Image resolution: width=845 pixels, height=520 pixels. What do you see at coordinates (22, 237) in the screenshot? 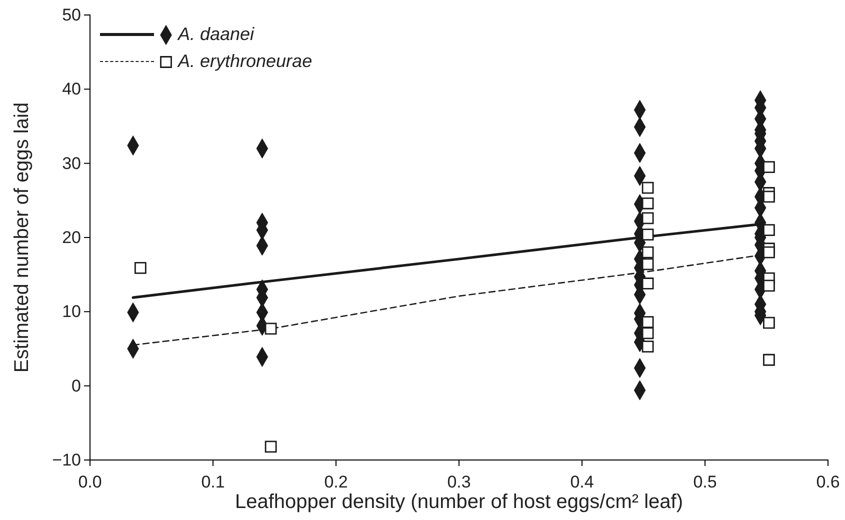
I see `y-axis-title: Estimated number of eggs laid` at bounding box center [22, 237].